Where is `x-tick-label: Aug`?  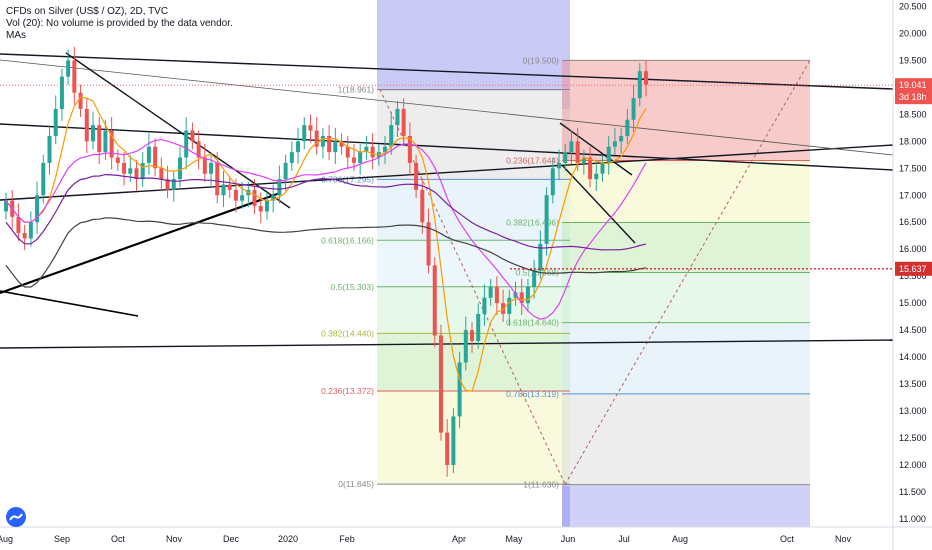 x-tick-label: Aug is located at coordinates (6, 539).